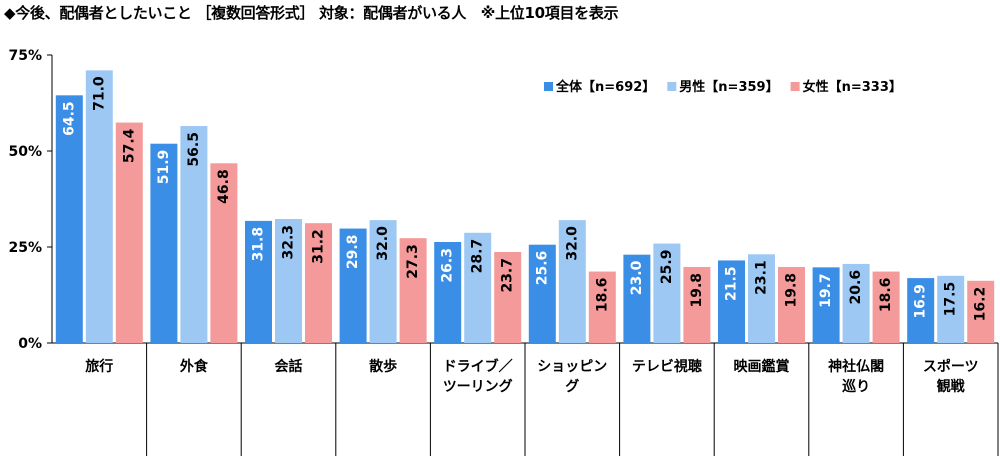  Describe the element at coordinates (951, 366) in the screenshot. I see `category-label: スポーツ` at that location.